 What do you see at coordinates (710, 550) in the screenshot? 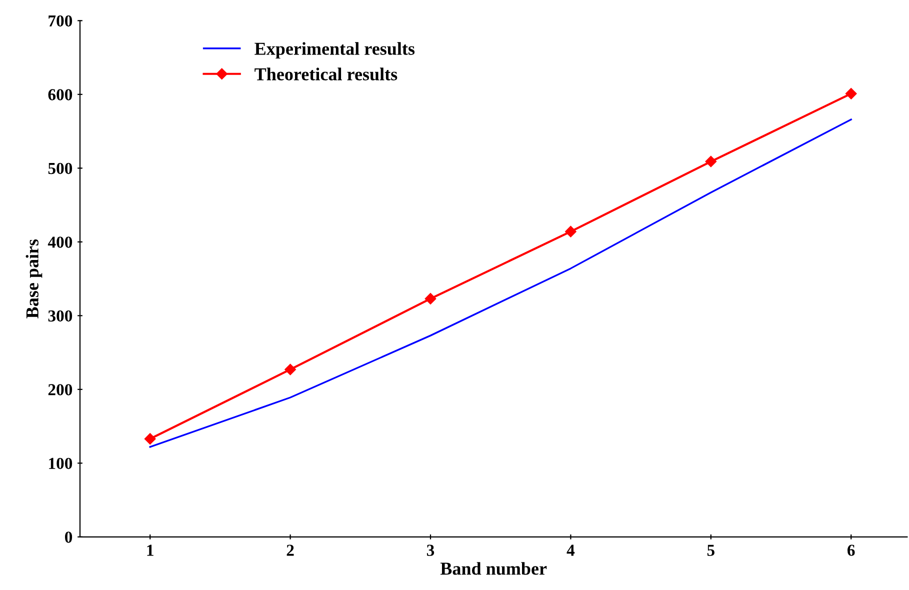
I see `x-tick-label: 5` at bounding box center [710, 550].